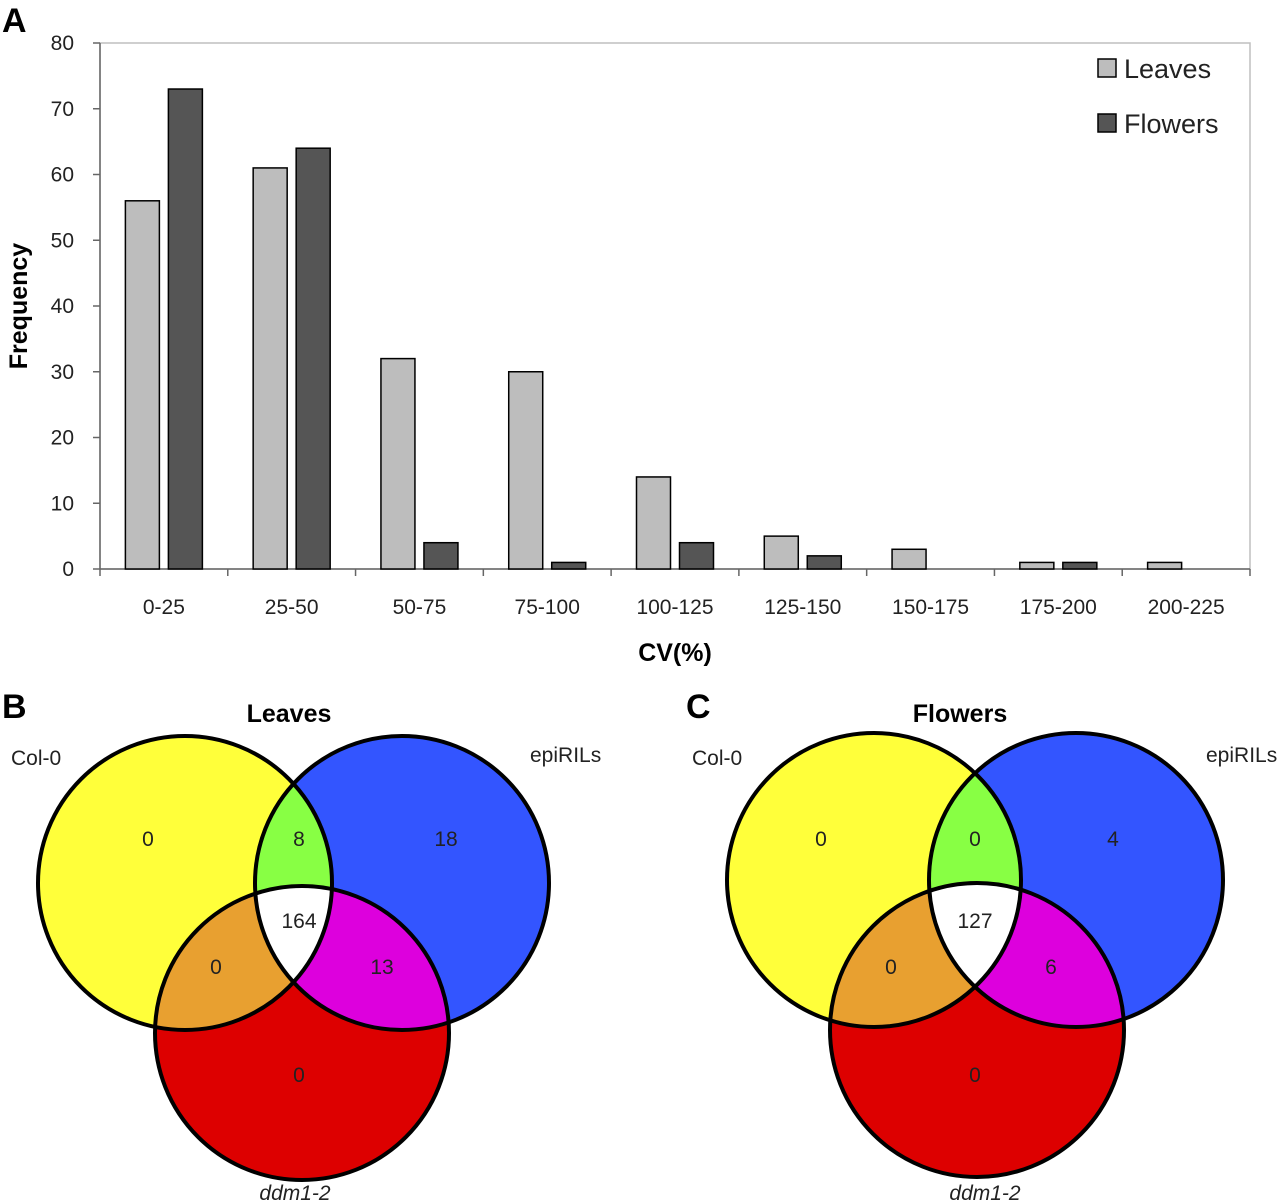 The width and height of the screenshot is (1280, 1200). I want to click on y-tick-label: 80, so click(62, 43).